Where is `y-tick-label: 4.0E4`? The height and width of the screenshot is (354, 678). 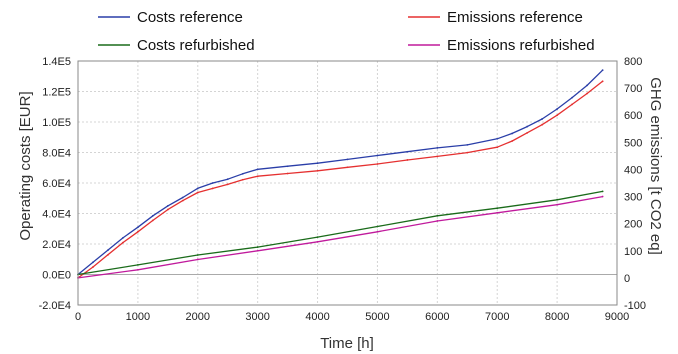
y-tick-label: 4.0E4 is located at coordinates (56, 215).